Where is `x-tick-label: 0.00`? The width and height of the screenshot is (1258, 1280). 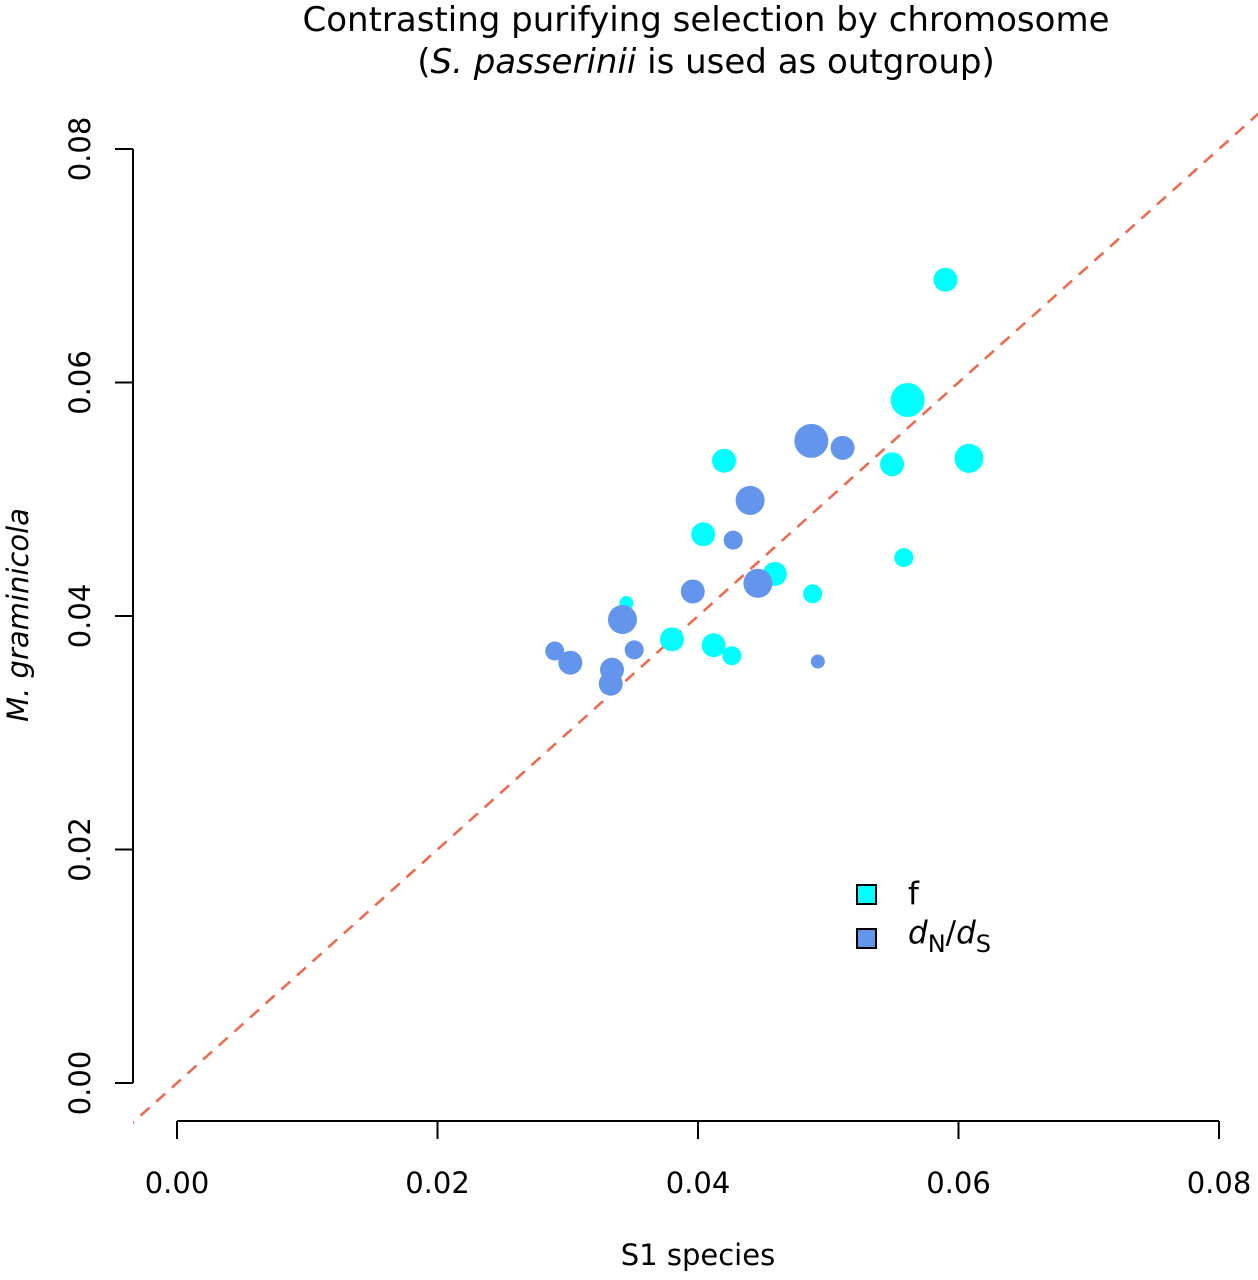 x-tick-label: 0.00 is located at coordinates (177, 1183).